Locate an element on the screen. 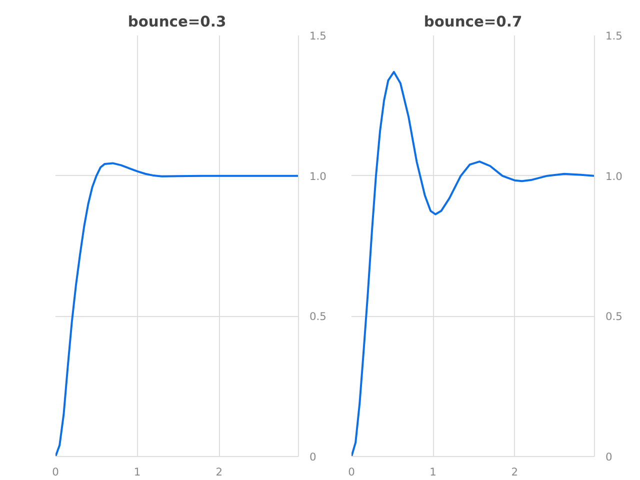 This screenshot has height=480, width=640. chart-title: bounce=0.7 is located at coordinates (473, 22).